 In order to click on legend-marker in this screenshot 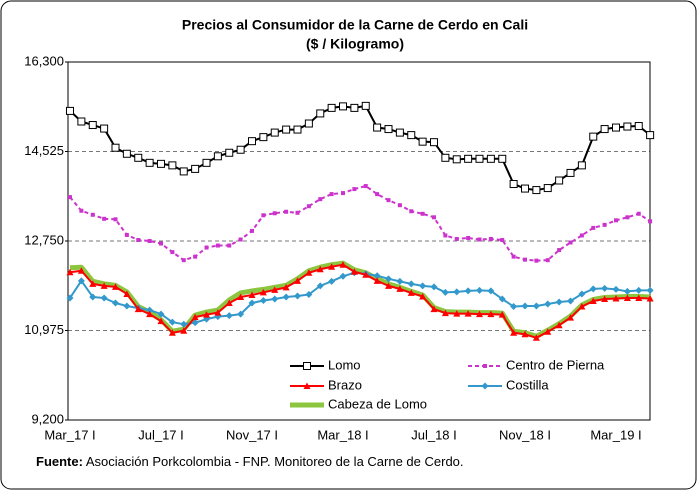, I will do `click(307, 366)`.